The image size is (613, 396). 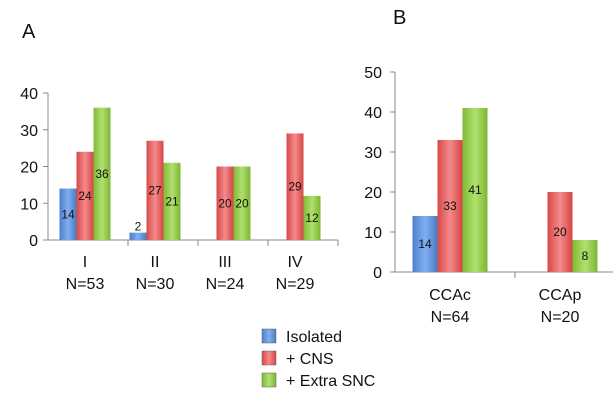 I want to click on data-label-a-2-2: 20, so click(x=242, y=203).